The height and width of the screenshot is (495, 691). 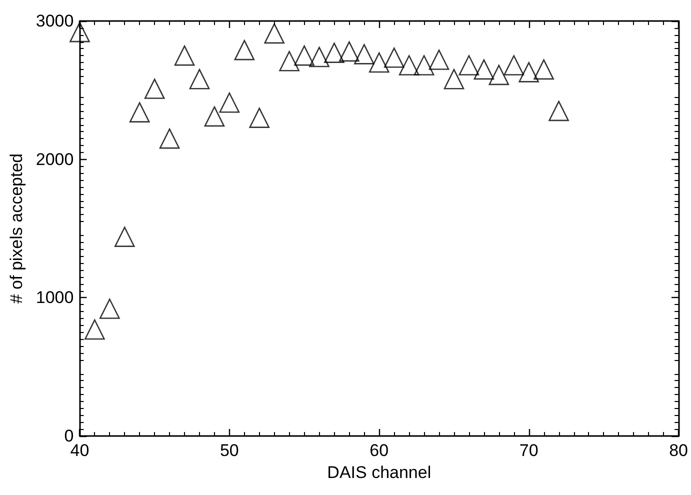 What do you see at coordinates (55, 298) in the screenshot?
I see `y-tick-label: 1000` at bounding box center [55, 298].